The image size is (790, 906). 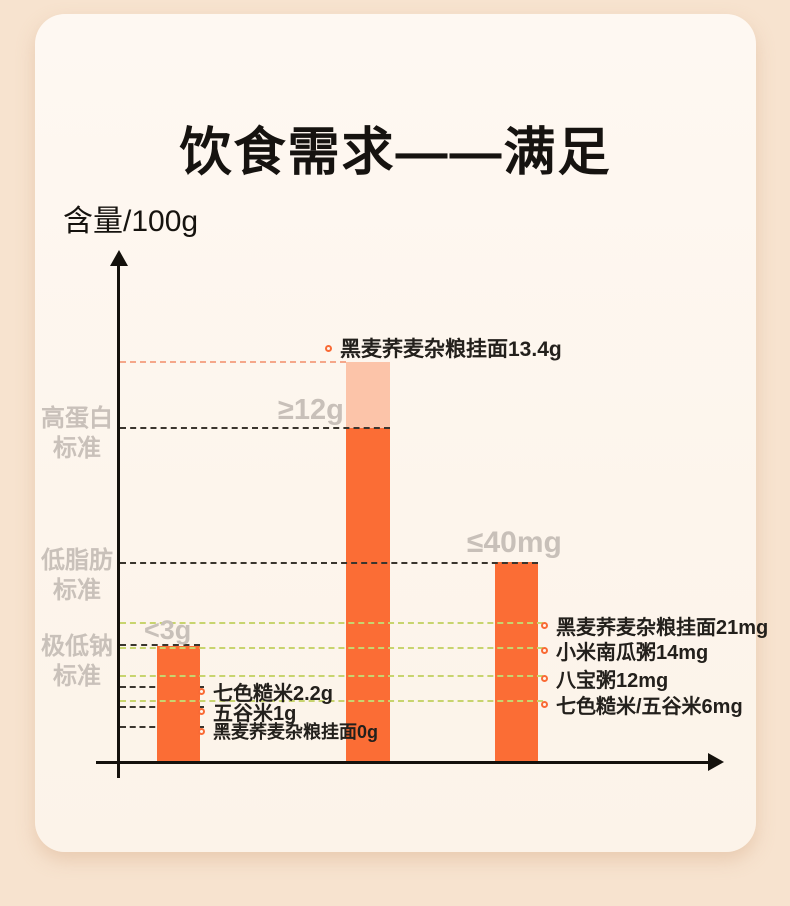 I want to click on data-label-fat: 黑麦荞麦杂粮挂面0g, so click(x=288, y=731).